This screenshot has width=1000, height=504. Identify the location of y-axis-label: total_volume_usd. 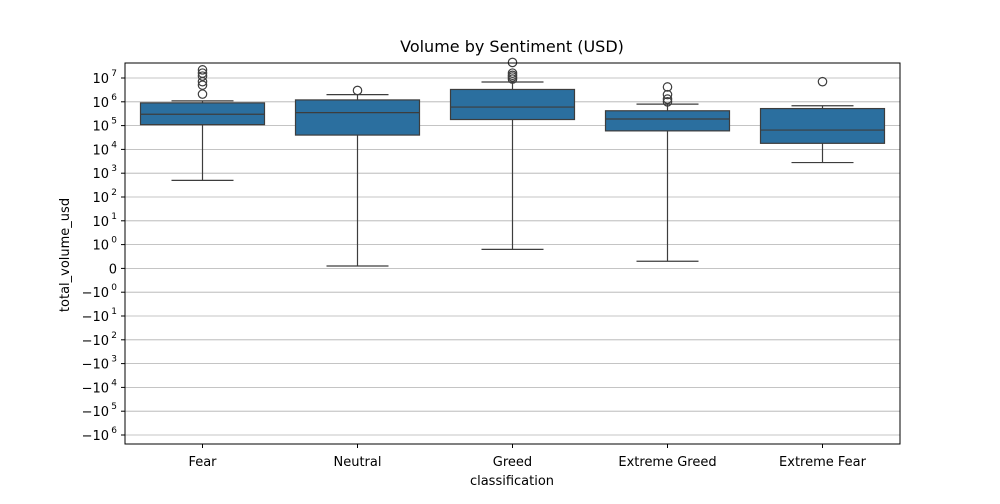
(65, 255).